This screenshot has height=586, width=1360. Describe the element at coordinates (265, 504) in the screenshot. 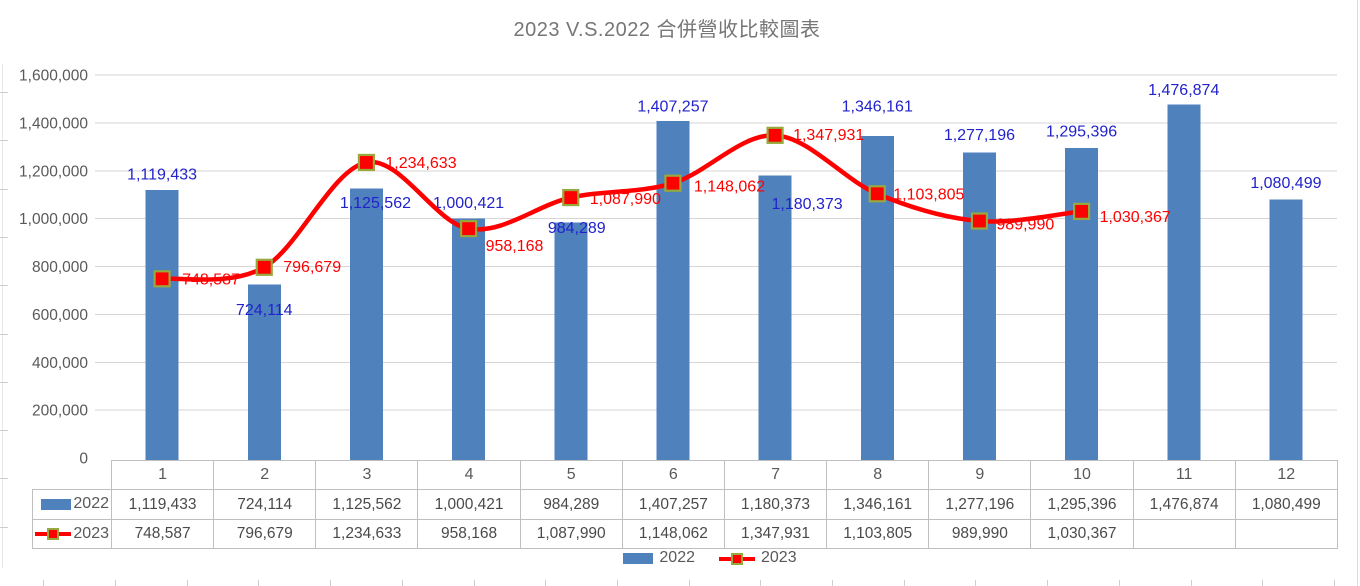

I see `table-value-2022-month-2: 724,114` at that location.